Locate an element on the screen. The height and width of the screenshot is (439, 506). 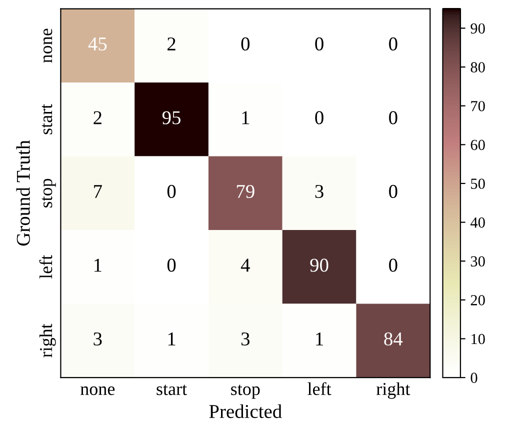
color-bar-label: 80 is located at coordinates (477, 67).